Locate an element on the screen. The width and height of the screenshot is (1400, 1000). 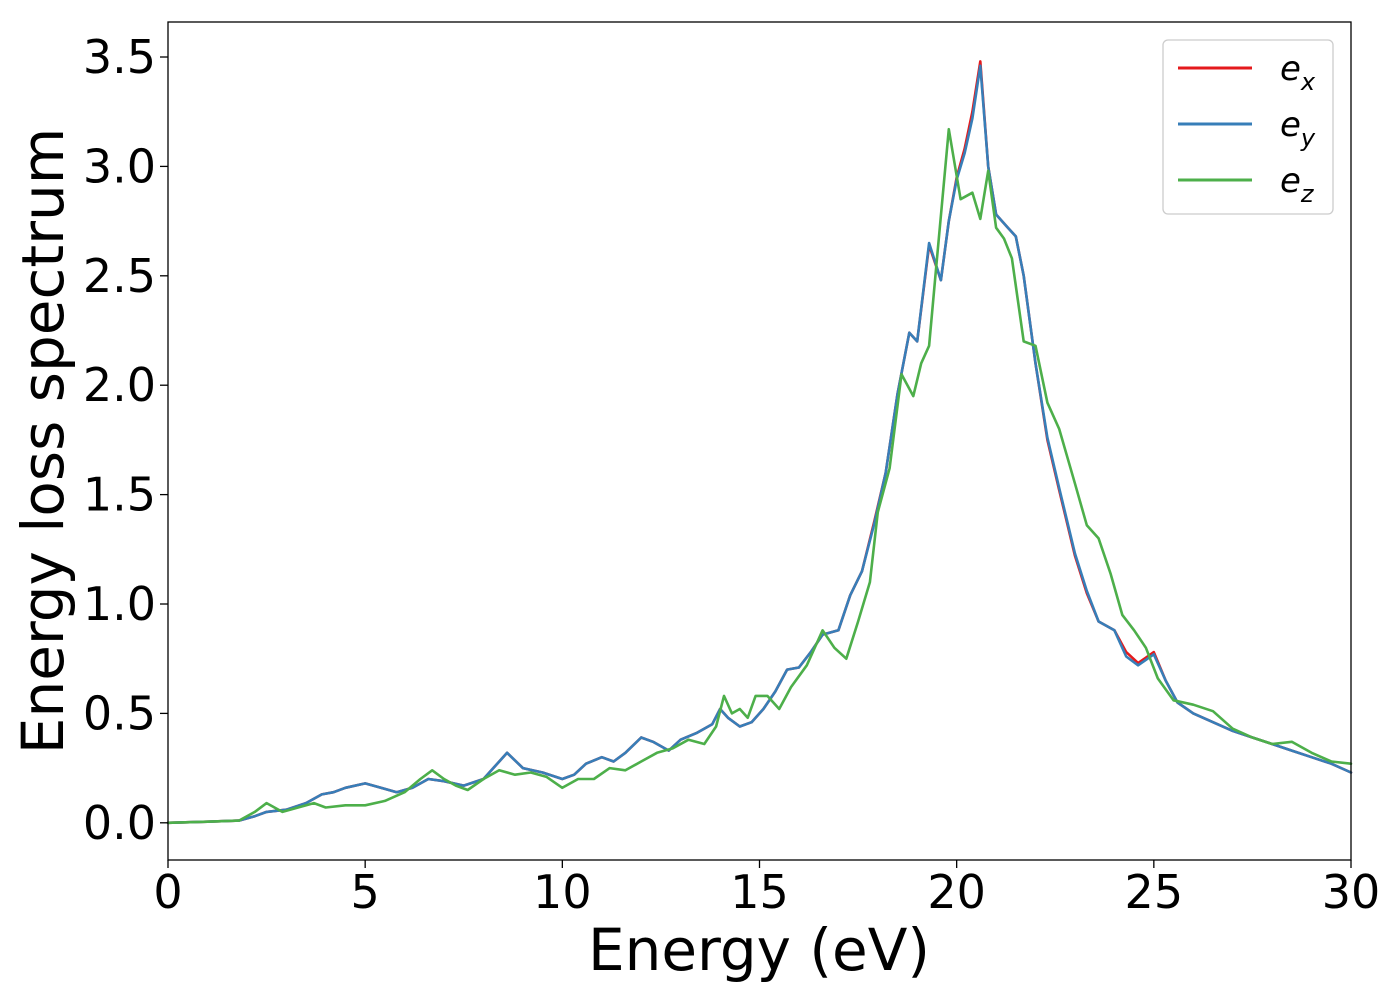
x-tick-label: 15 is located at coordinates (759, 892).